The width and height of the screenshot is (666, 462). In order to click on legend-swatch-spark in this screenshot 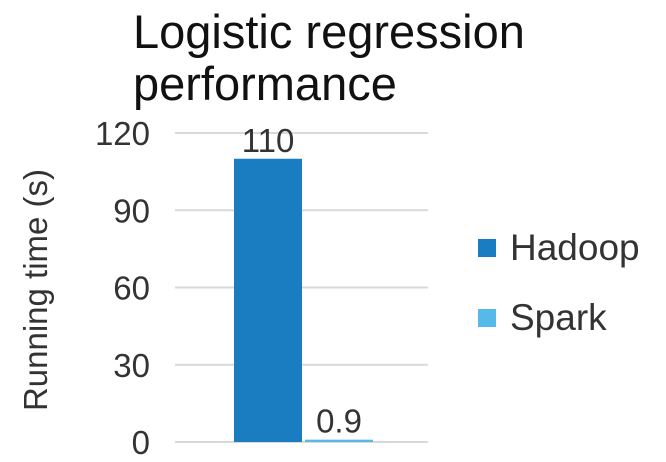, I will do `click(487, 318)`.